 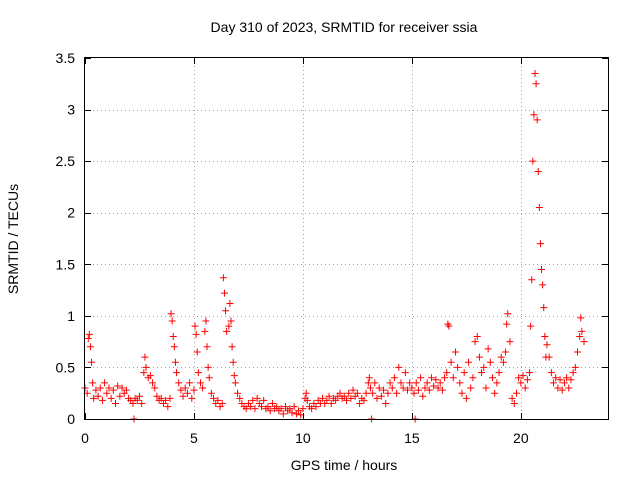 What do you see at coordinates (66, 367) in the screenshot?
I see `y-tick-label: 0.5` at bounding box center [66, 367].